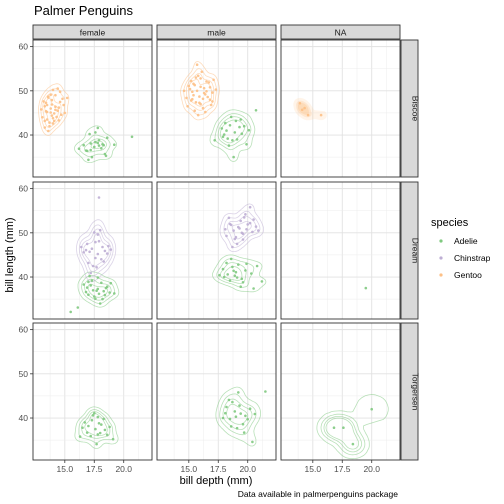  I want to click on panel-background, so click(92, 108).